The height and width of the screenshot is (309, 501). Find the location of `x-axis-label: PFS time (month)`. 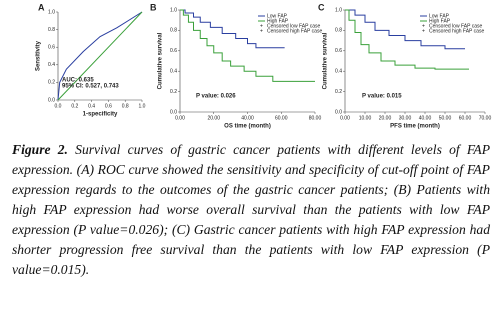

x-axis-label: PFS time (month) is located at coordinates (415, 127).